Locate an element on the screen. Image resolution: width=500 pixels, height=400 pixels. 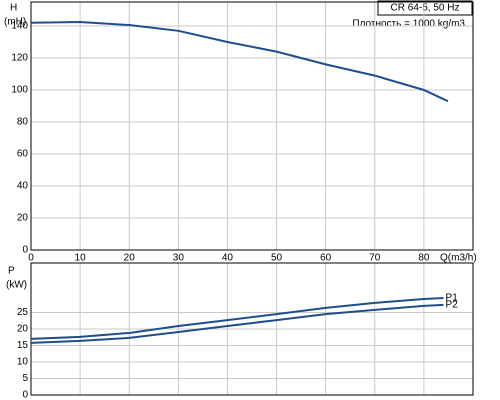
y-tick-label: 60 is located at coordinates (23, 154).